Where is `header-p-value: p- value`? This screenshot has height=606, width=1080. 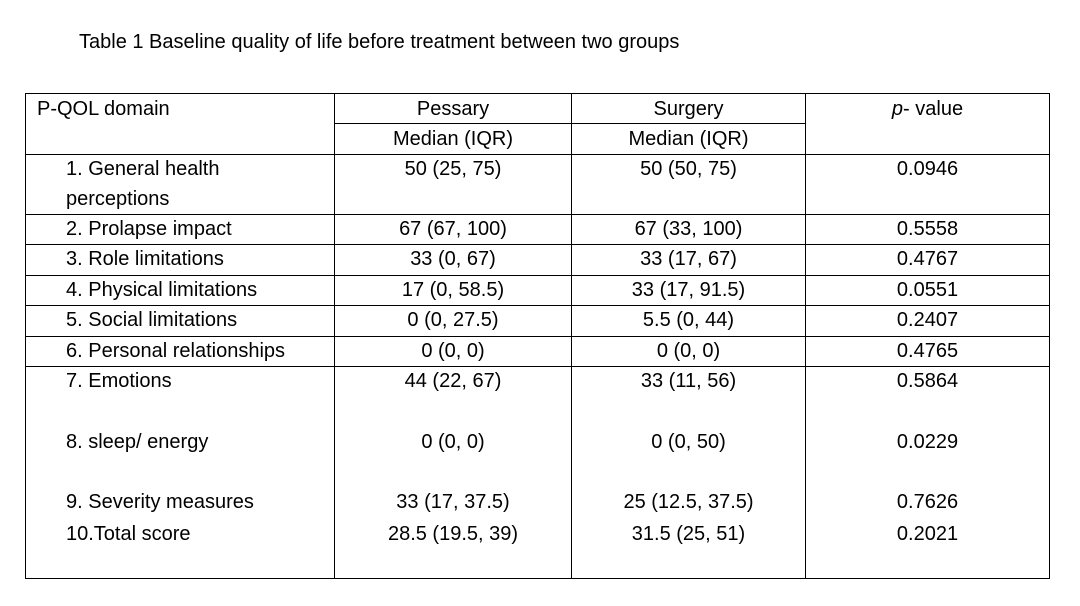
header-p-value: p- value is located at coordinates (927, 109).